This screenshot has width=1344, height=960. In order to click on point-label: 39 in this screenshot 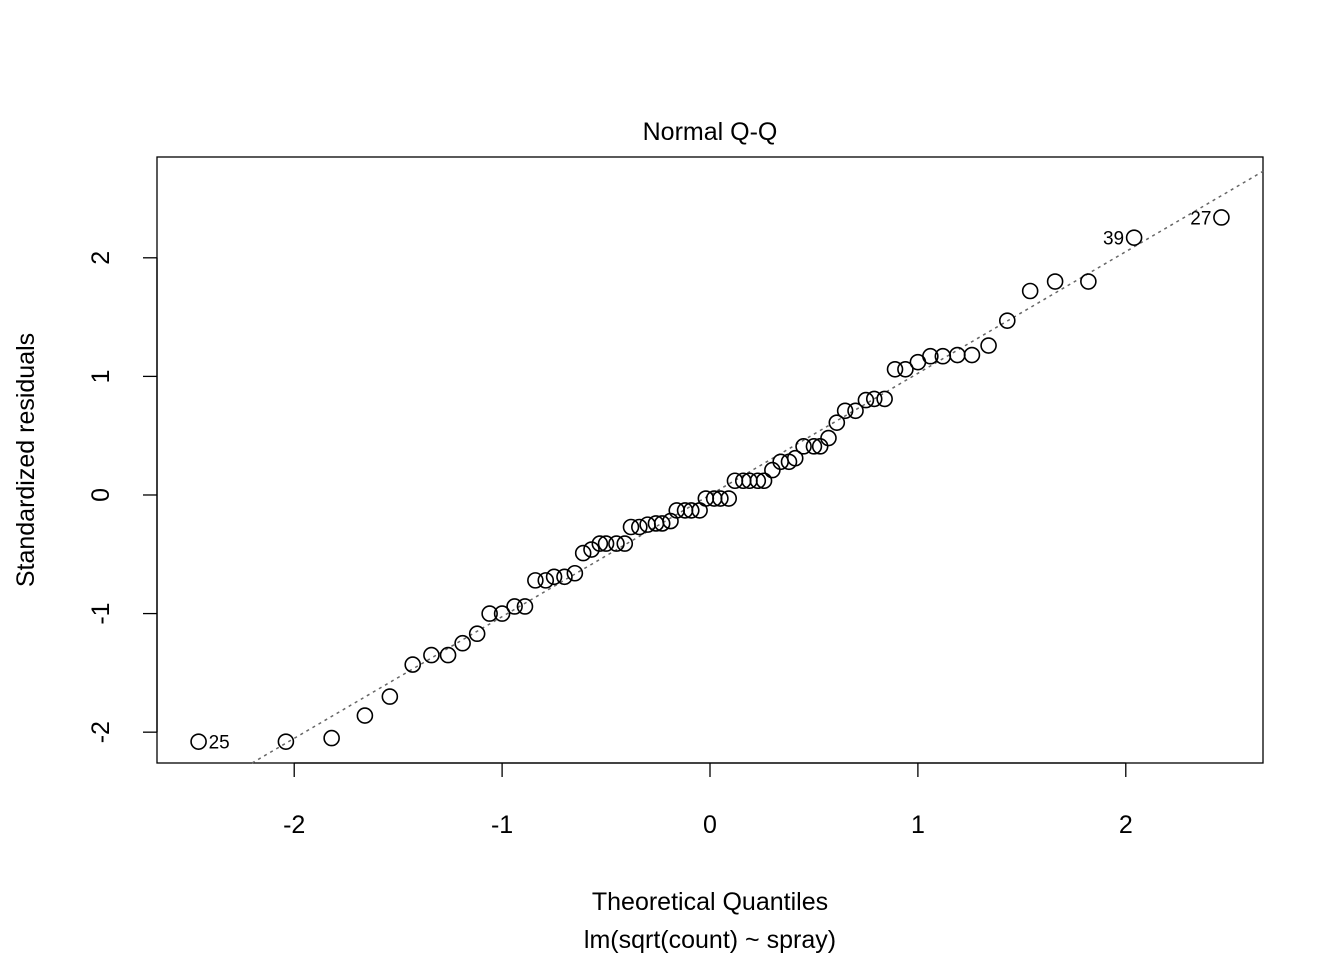, I will do `click(1113, 239)`.